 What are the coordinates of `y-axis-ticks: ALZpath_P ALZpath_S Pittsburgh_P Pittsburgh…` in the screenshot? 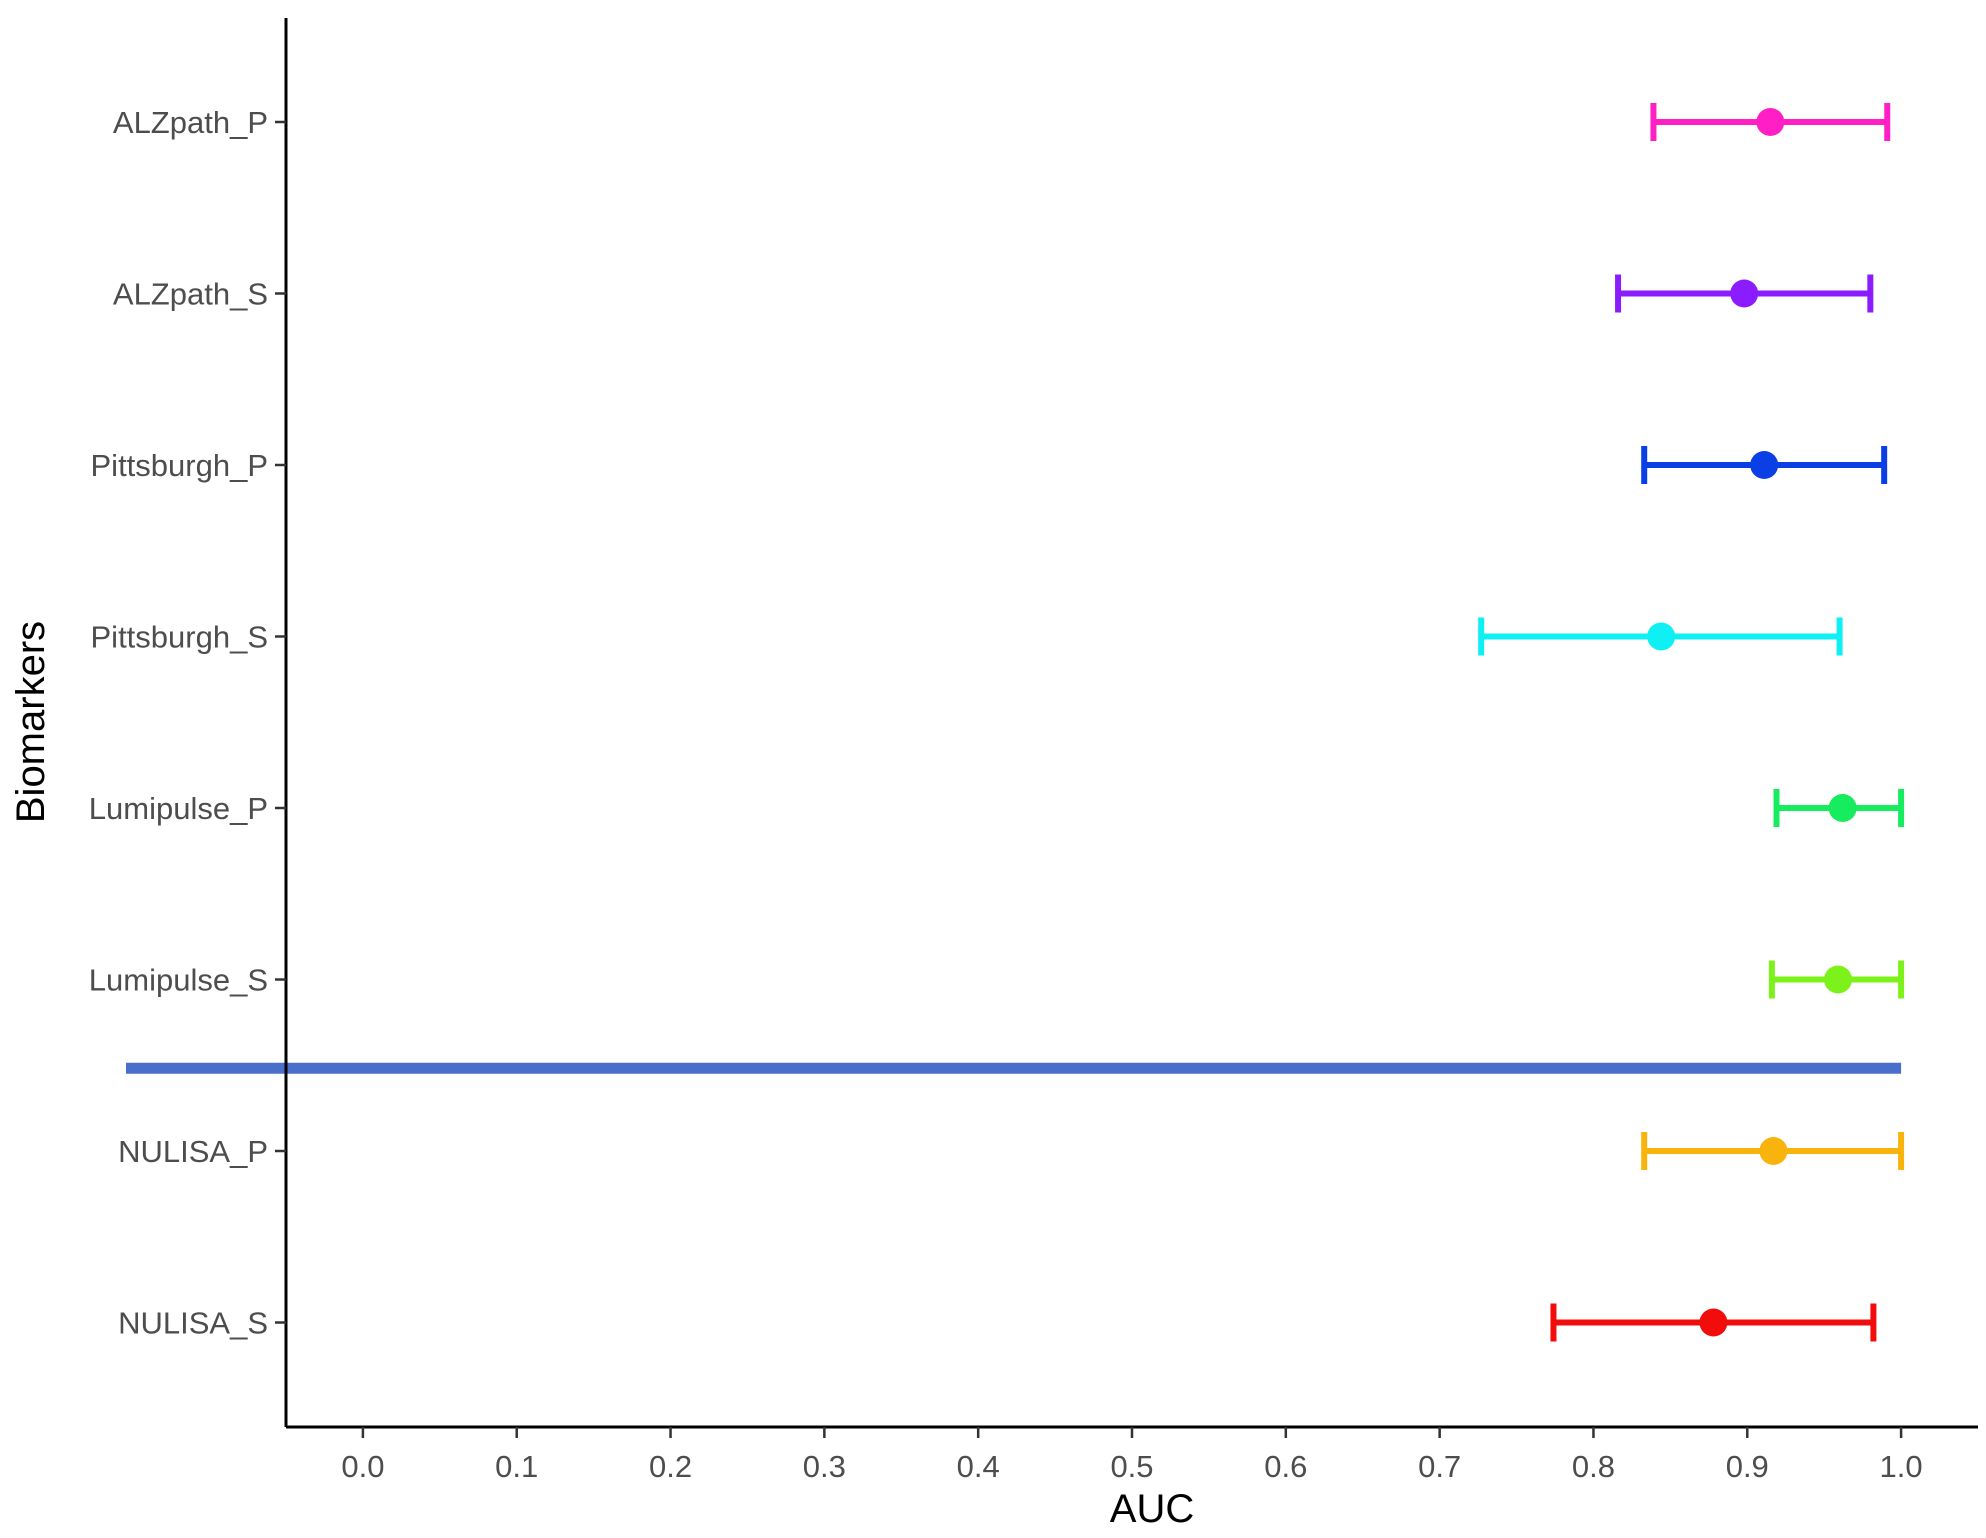 It's located at (187, 723).